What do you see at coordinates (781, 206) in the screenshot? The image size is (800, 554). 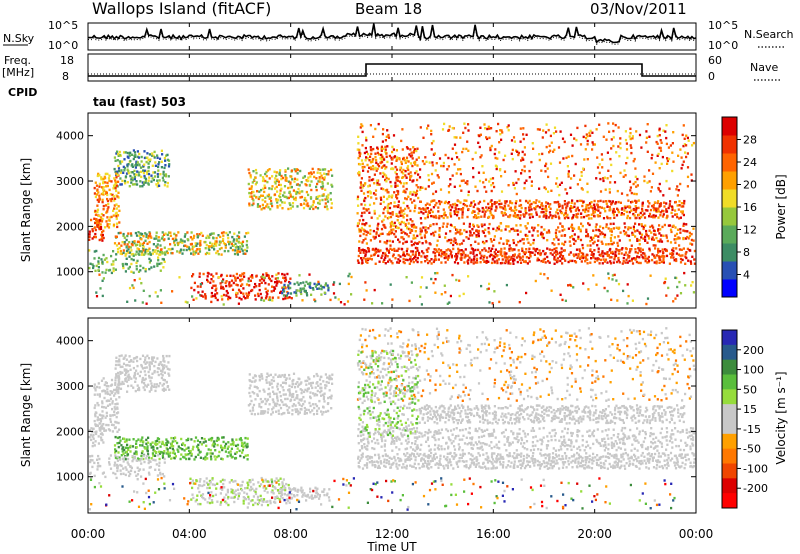 I see `power-colorbar-label: Power [dB]` at bounding box center [781, 206].